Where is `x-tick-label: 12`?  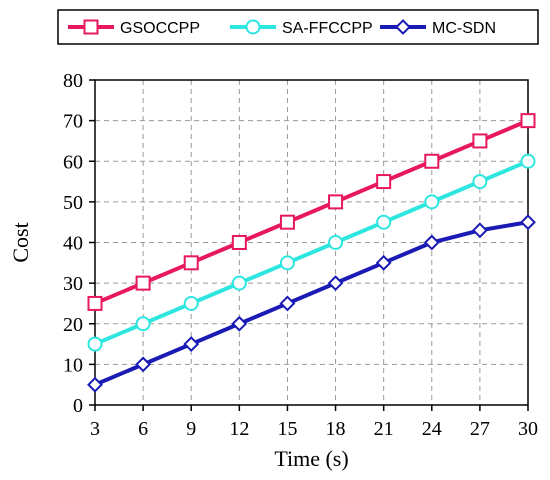 x-tick-label: 12 is located at coordinates (239, 429).